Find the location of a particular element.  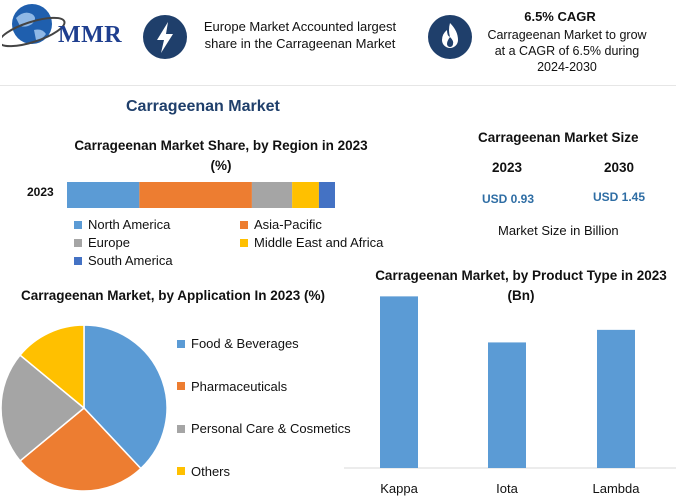

market-size-year-2023: 2023 is located at coordinates (507, 167).